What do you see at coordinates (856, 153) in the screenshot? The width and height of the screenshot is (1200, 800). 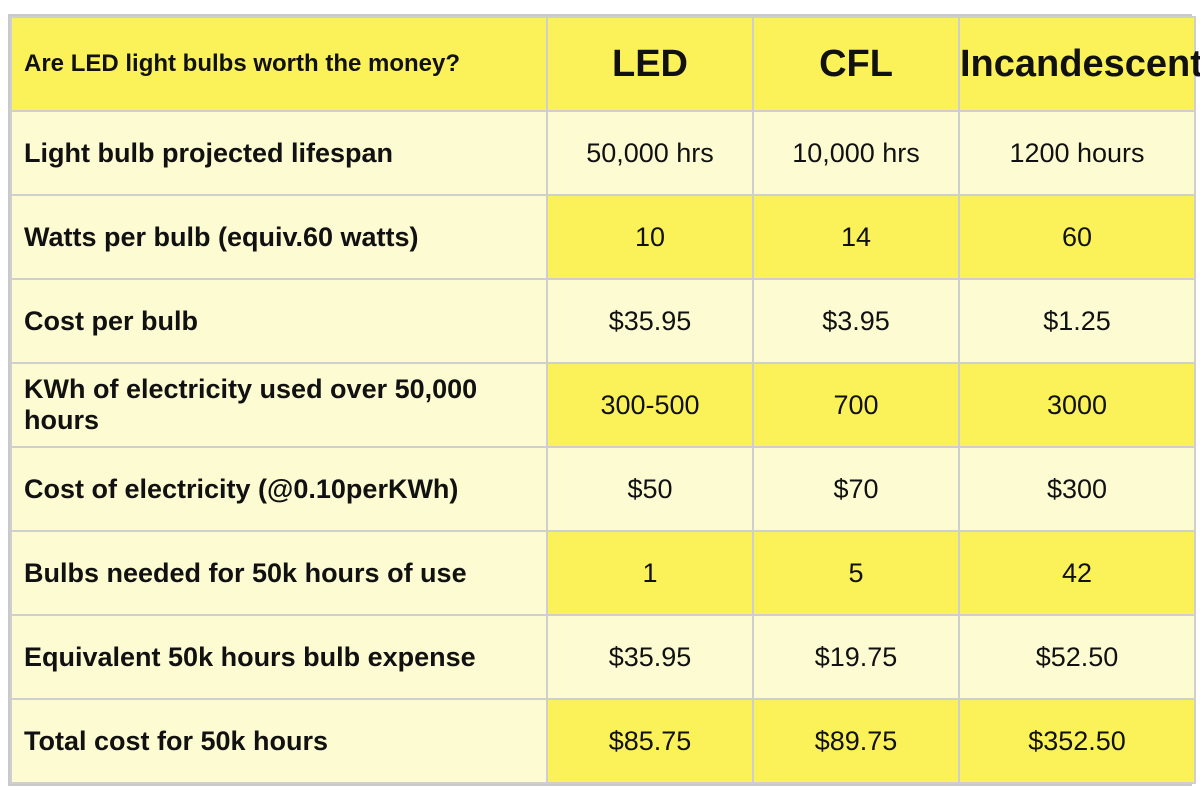 I see `cell-cfl: 10,000 hrs` at bounding box center [856, 153].